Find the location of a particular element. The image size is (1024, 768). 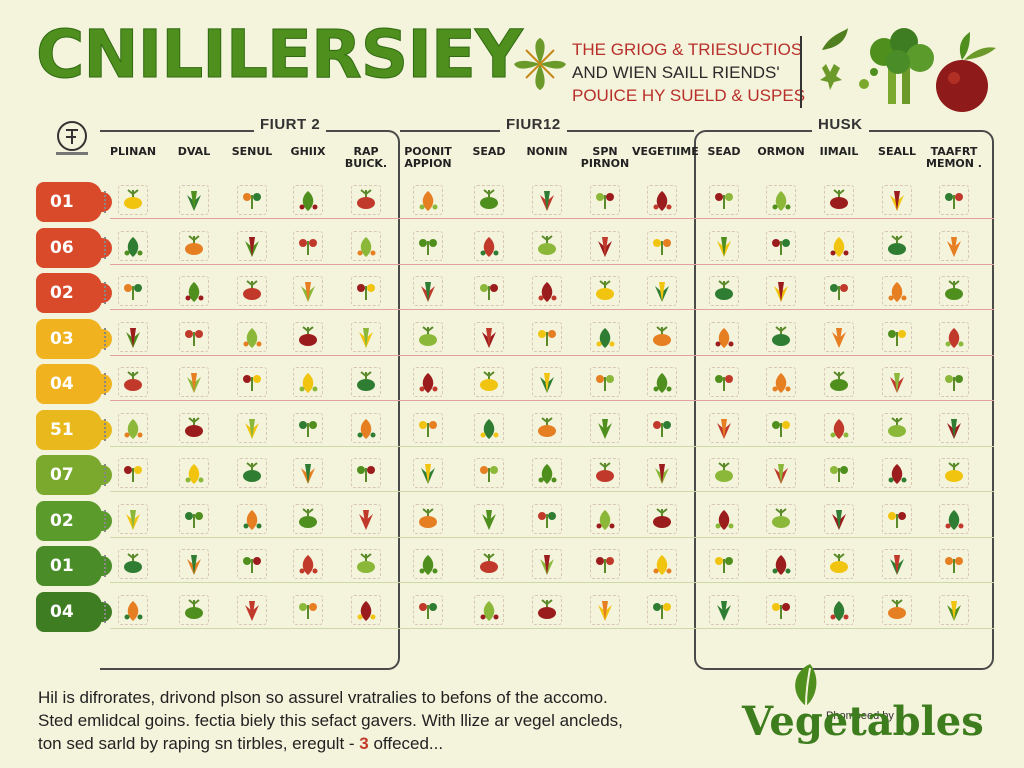

row-label: 51 is located at coordinates (74, 429).